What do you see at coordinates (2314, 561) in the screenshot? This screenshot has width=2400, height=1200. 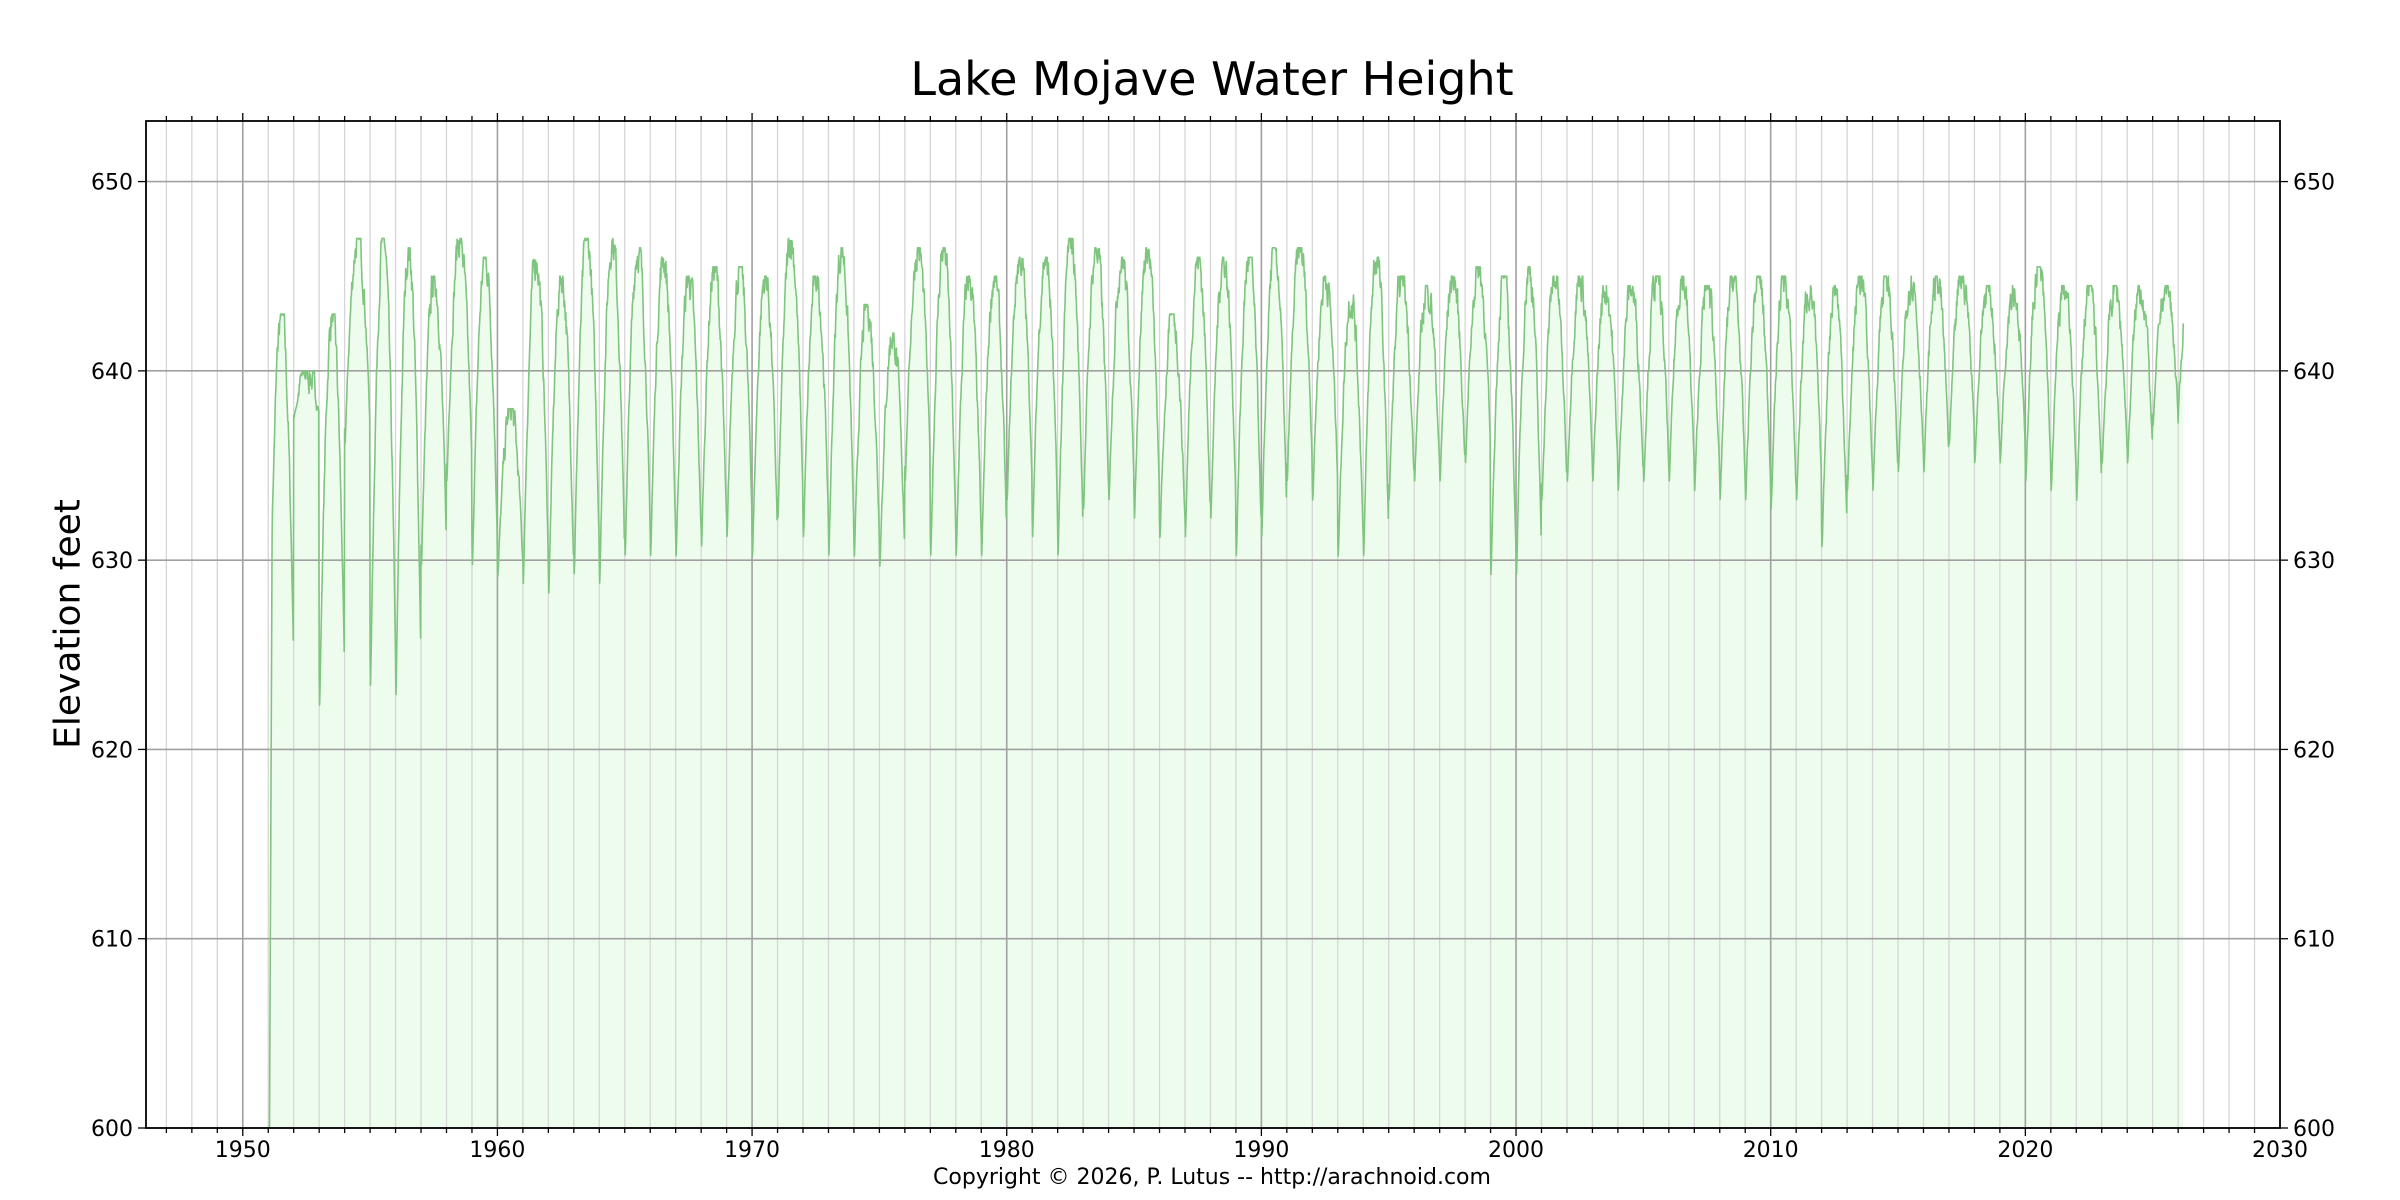 I see `y-tick-label-right: 630` at bounding box center [2314, 561].